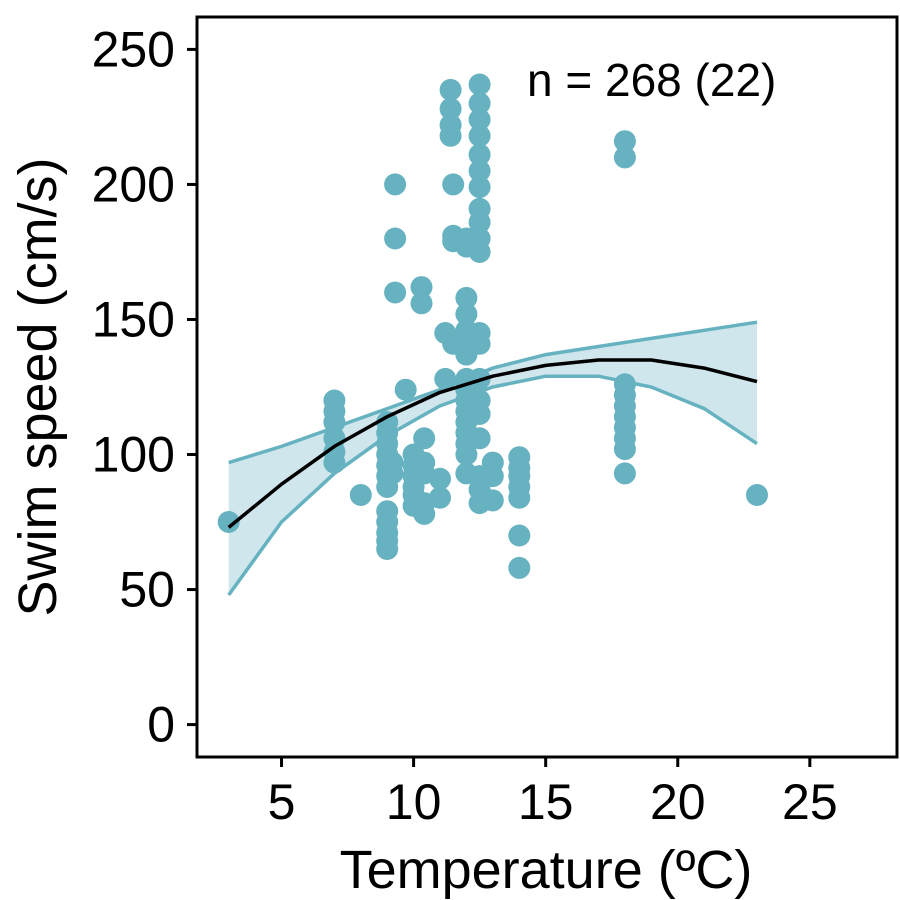 The image size is (900, 900). Describe the element at coordinates (161, 725) in the screenshot. I see `y-tick-label: 0` at that location.